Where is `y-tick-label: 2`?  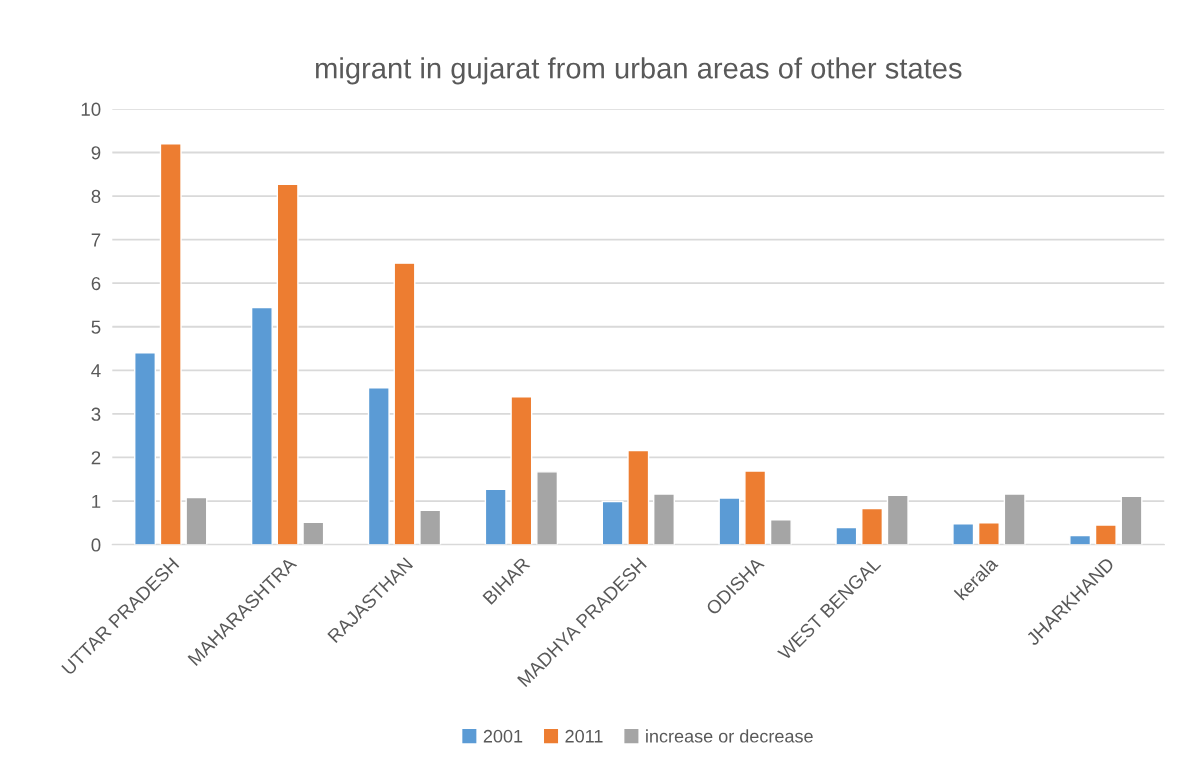
y-tick-label: 2 is located at coordinates (96, 458).